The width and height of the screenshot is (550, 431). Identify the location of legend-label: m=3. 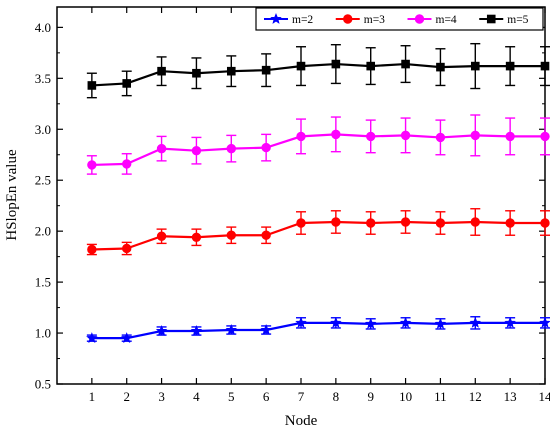
(374, 20).